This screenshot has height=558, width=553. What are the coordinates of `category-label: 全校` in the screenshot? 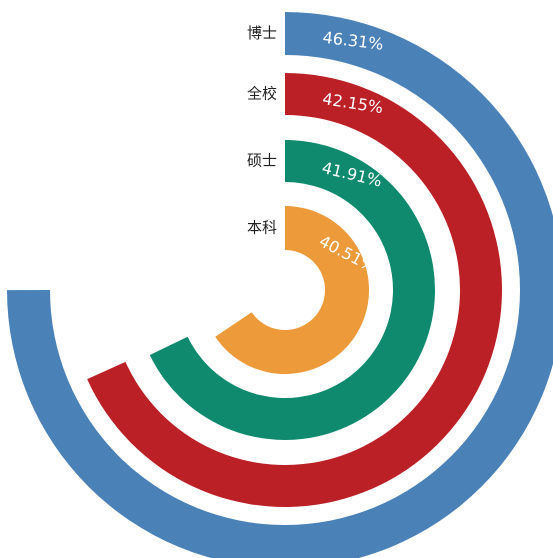 It's located at (262, 94).